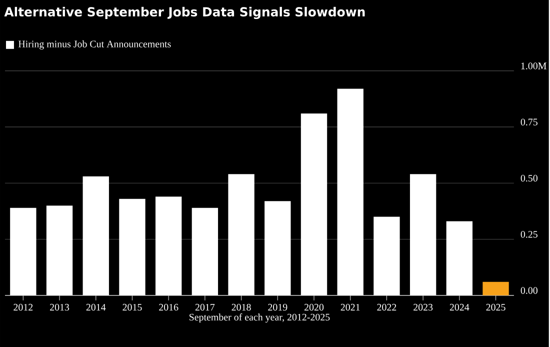 This screenshot has width=550, height=347. What do you see at coordinates (350, 307) in the screenshot?
I see `x-tick-label: 2021` at bounding box center [350, 307].